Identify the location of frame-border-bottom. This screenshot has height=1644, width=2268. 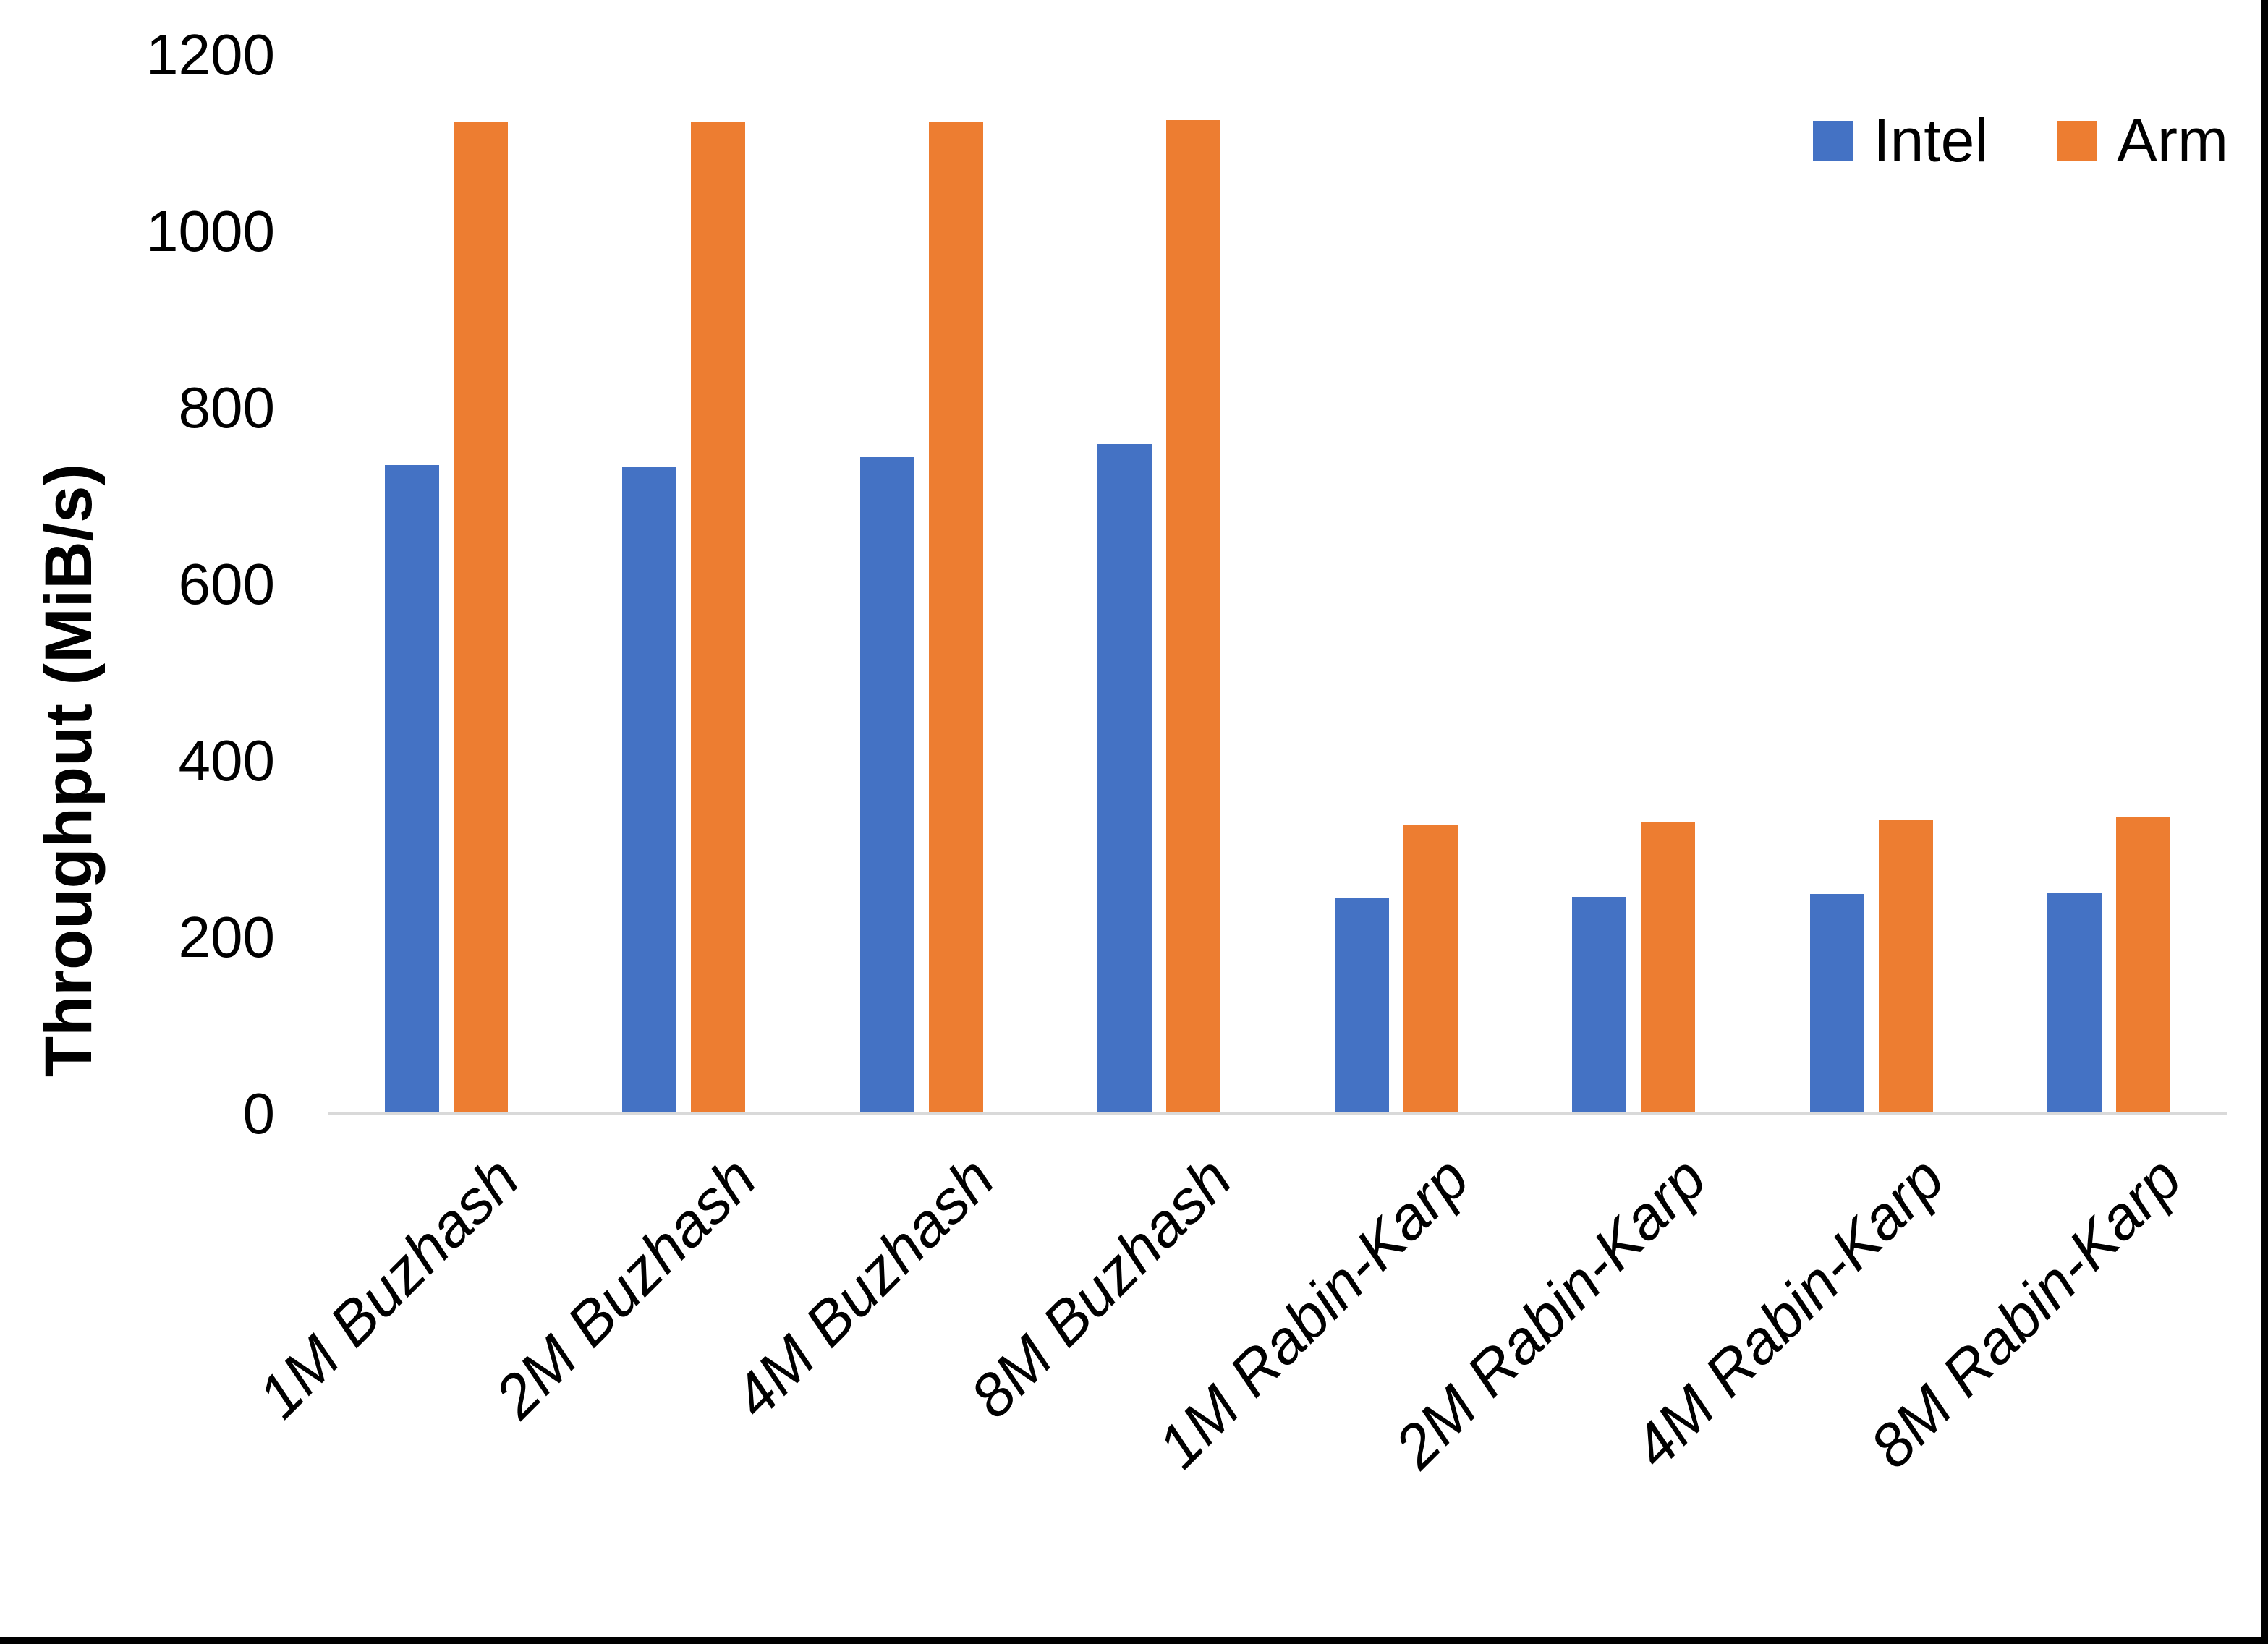
(1134, 1640).